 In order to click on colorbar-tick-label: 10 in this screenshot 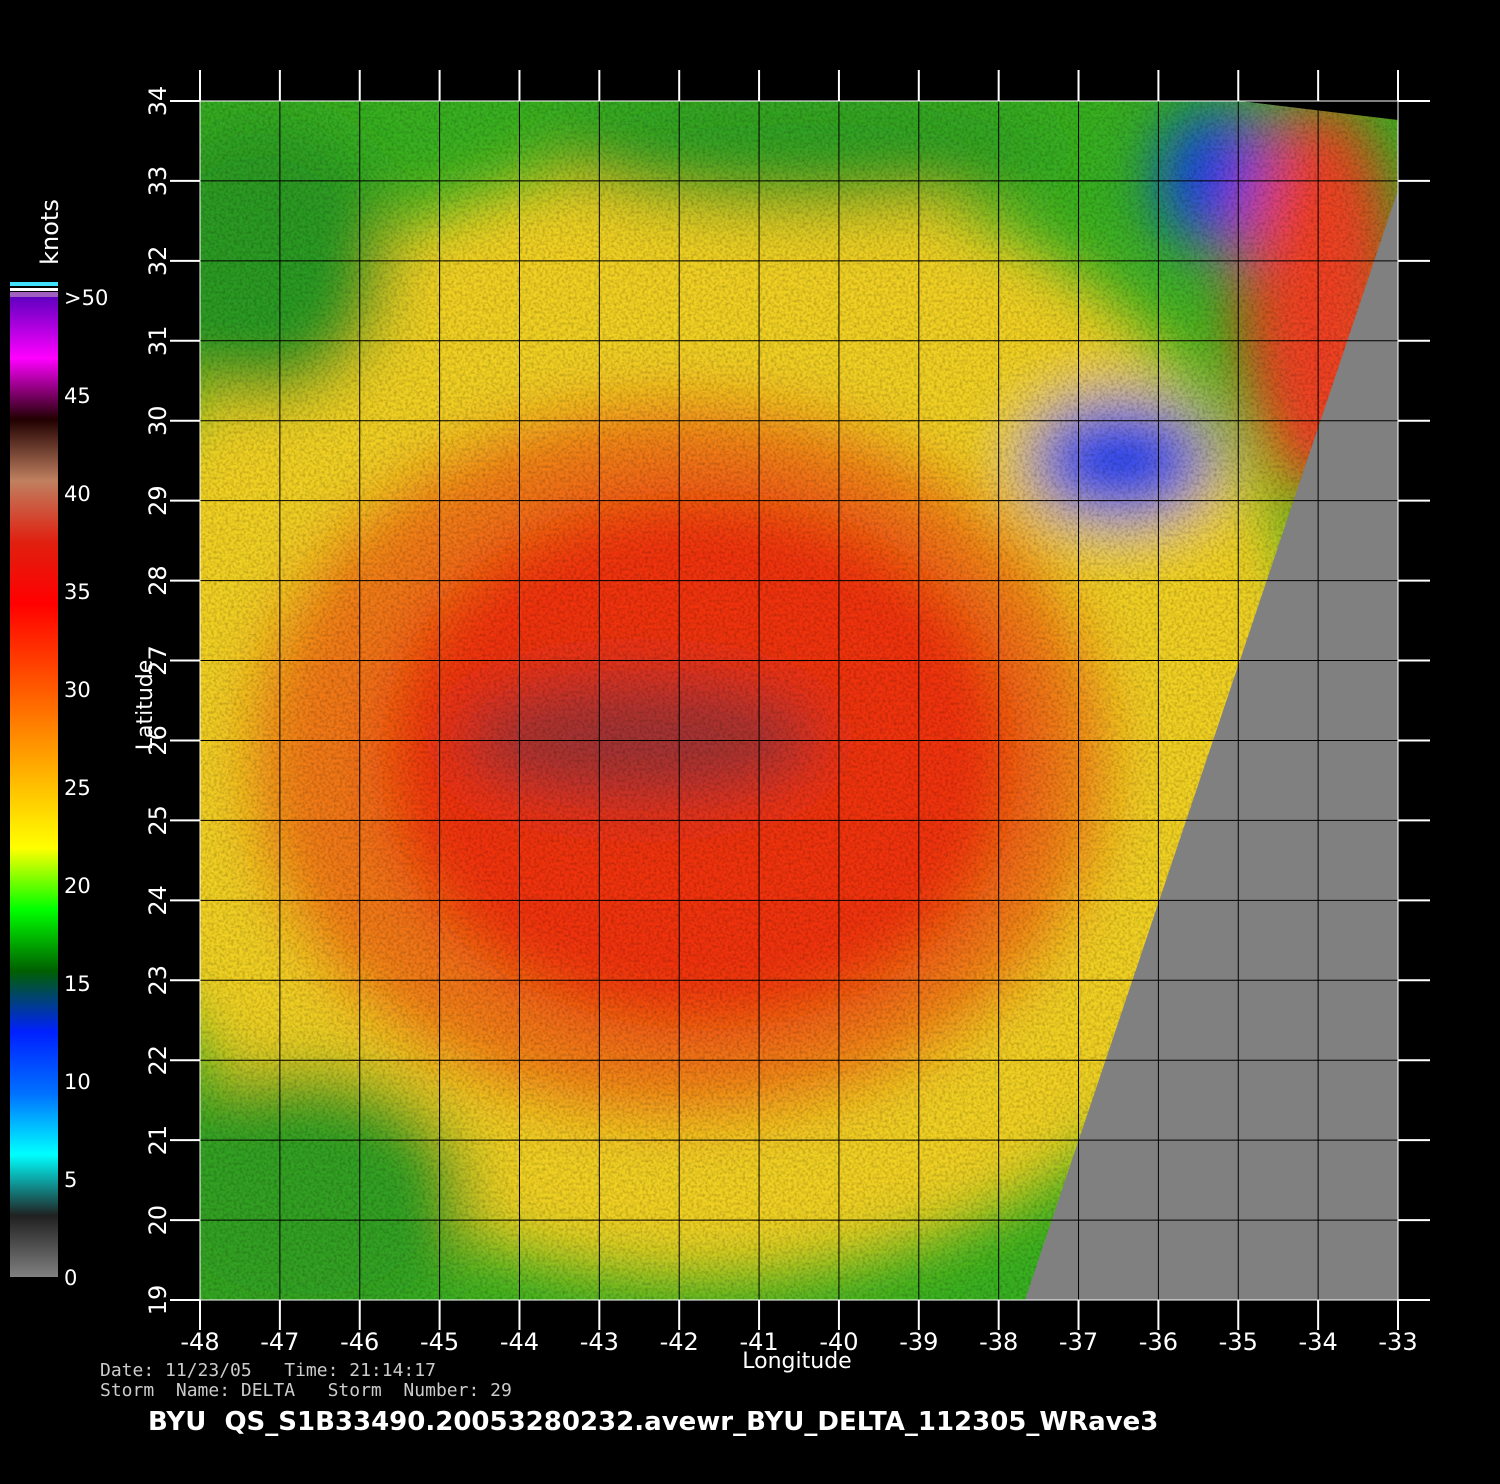, I will do `click(77, 1082)`.